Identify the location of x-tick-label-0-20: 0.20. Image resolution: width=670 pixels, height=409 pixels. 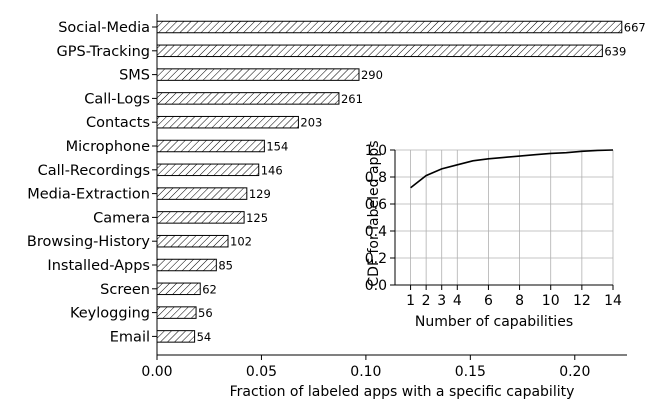
(574, 372).